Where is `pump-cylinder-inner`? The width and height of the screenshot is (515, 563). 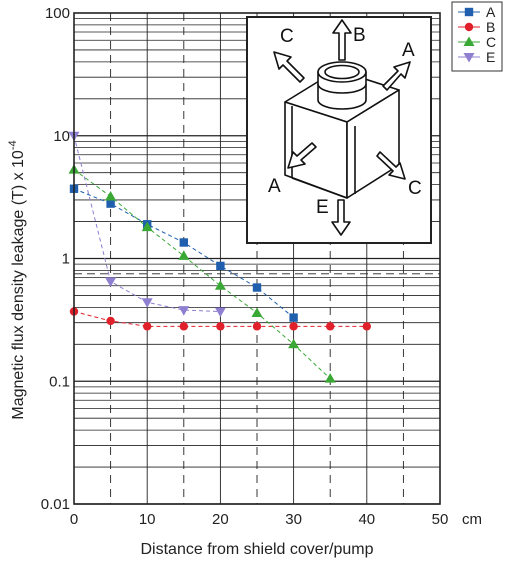
pump-cylinder-inner is located at coordinates (342, 72).